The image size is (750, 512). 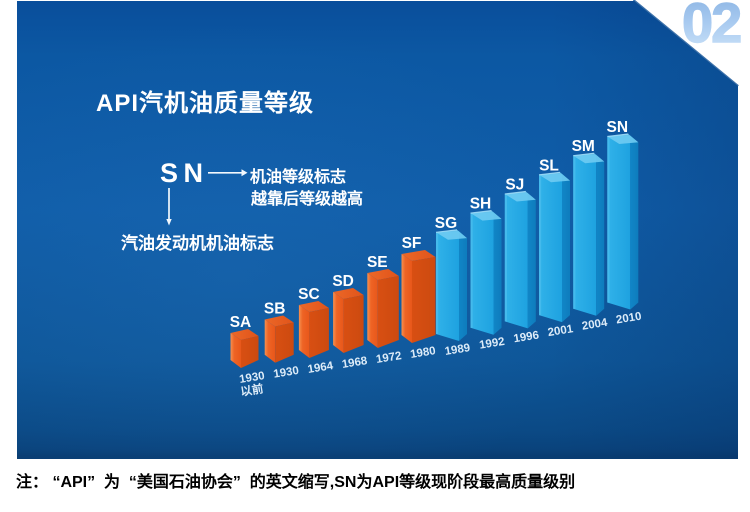 I want to click on svg-text: SM, so click(x=583, y=146).